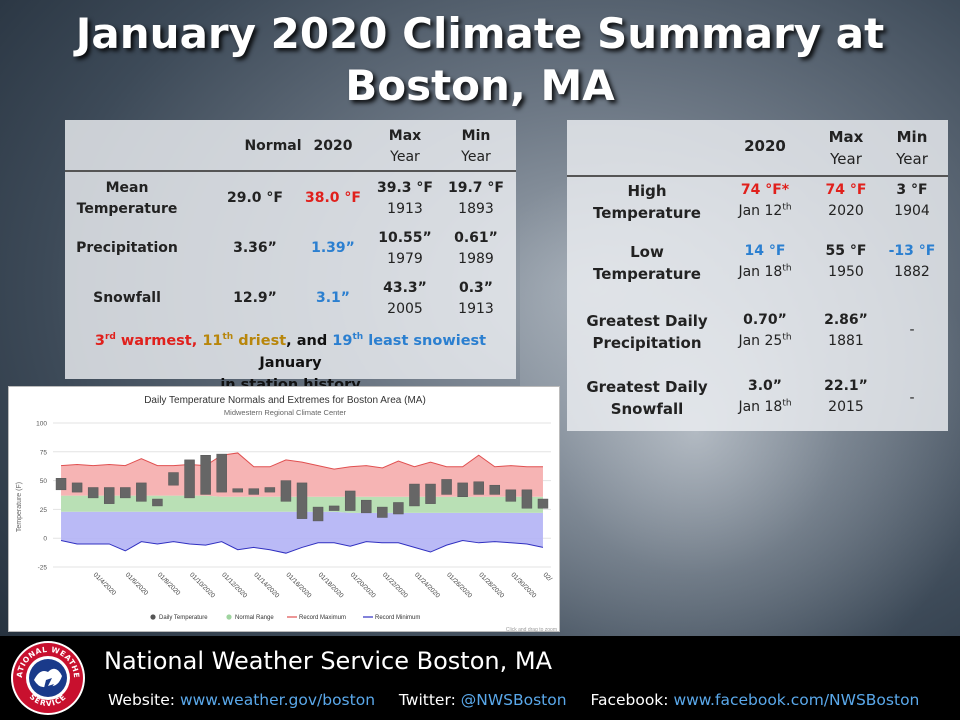 This screenshot has height=720, width=960. Describe the element at coordinates (105, 584) in the screenshot. I see `x-tick-label: 01/4/2020` at that location.